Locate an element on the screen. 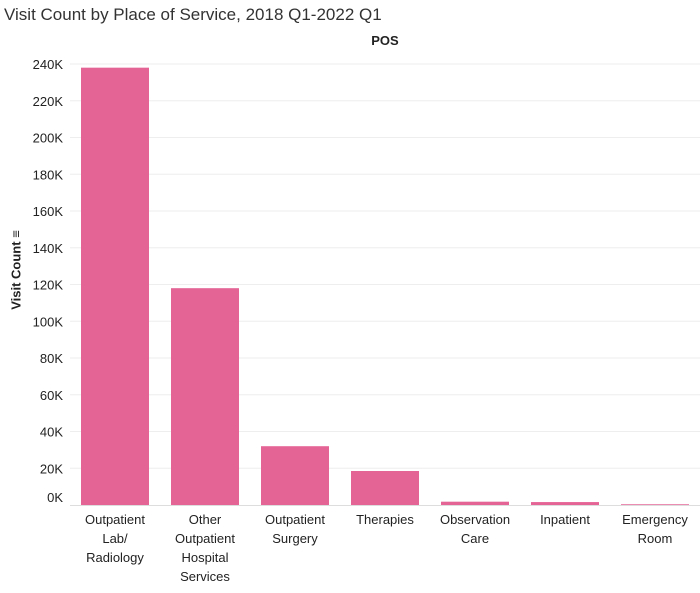 This screenshot has width=700, height=593. x-tick-label: Room is located at coordinates (655, 538).